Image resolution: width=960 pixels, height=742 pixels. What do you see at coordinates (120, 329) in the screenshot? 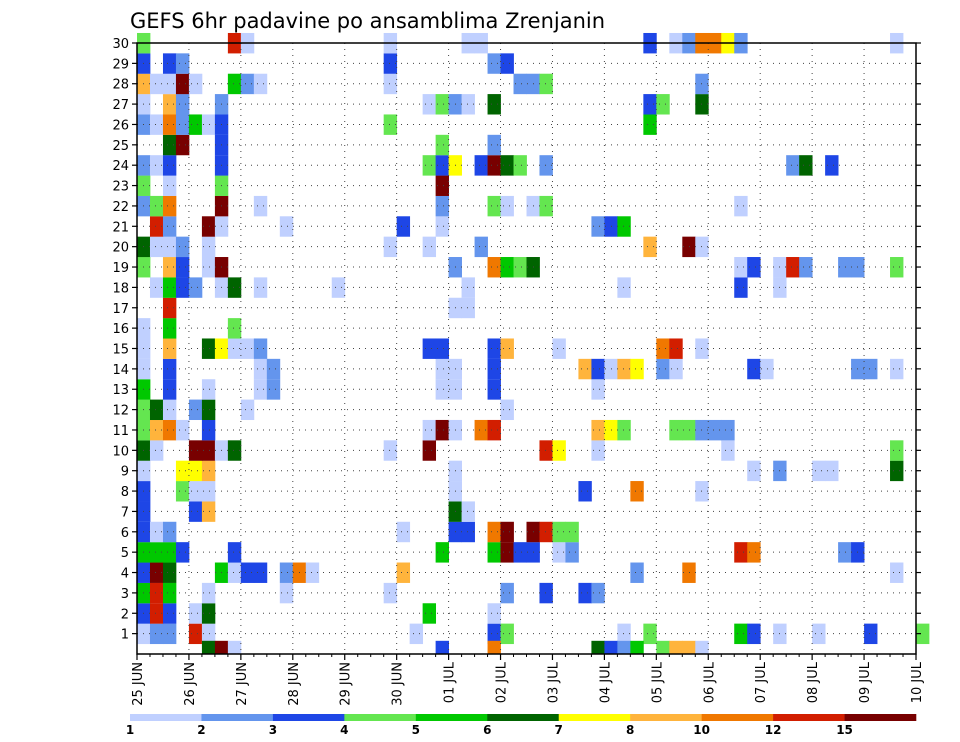
I see `y-tick-label: 16` at bounding box center [120, 329].